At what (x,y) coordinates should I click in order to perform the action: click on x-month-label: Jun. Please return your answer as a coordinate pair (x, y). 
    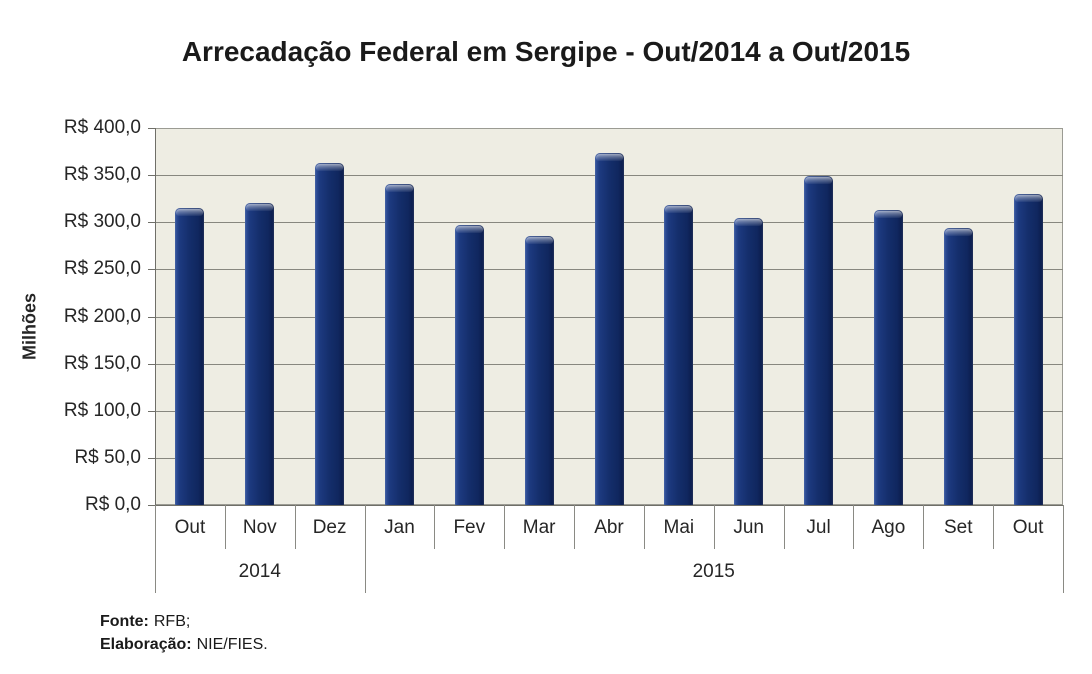
    Looking at the image, I should click on (748, 527).